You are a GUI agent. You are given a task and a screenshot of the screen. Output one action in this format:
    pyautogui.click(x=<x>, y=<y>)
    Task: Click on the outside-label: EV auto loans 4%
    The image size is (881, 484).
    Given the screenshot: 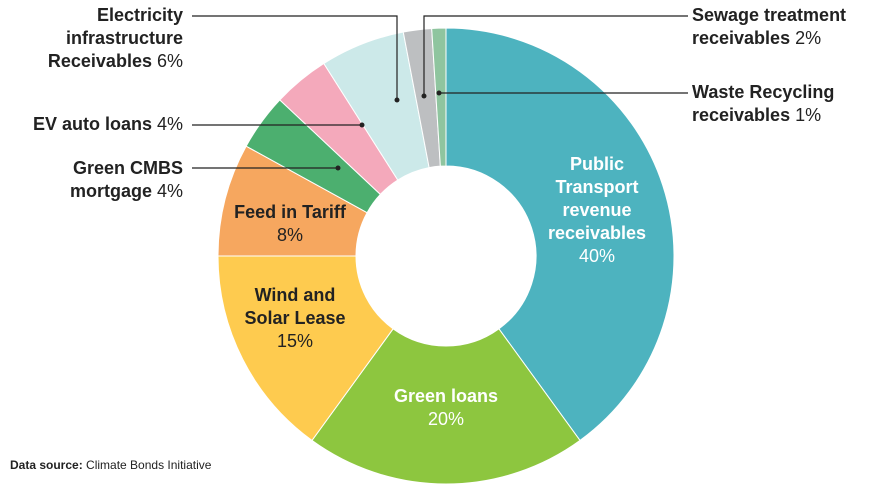 What is the action you would take?
    pyautogui.click(x=107, y=124)
    